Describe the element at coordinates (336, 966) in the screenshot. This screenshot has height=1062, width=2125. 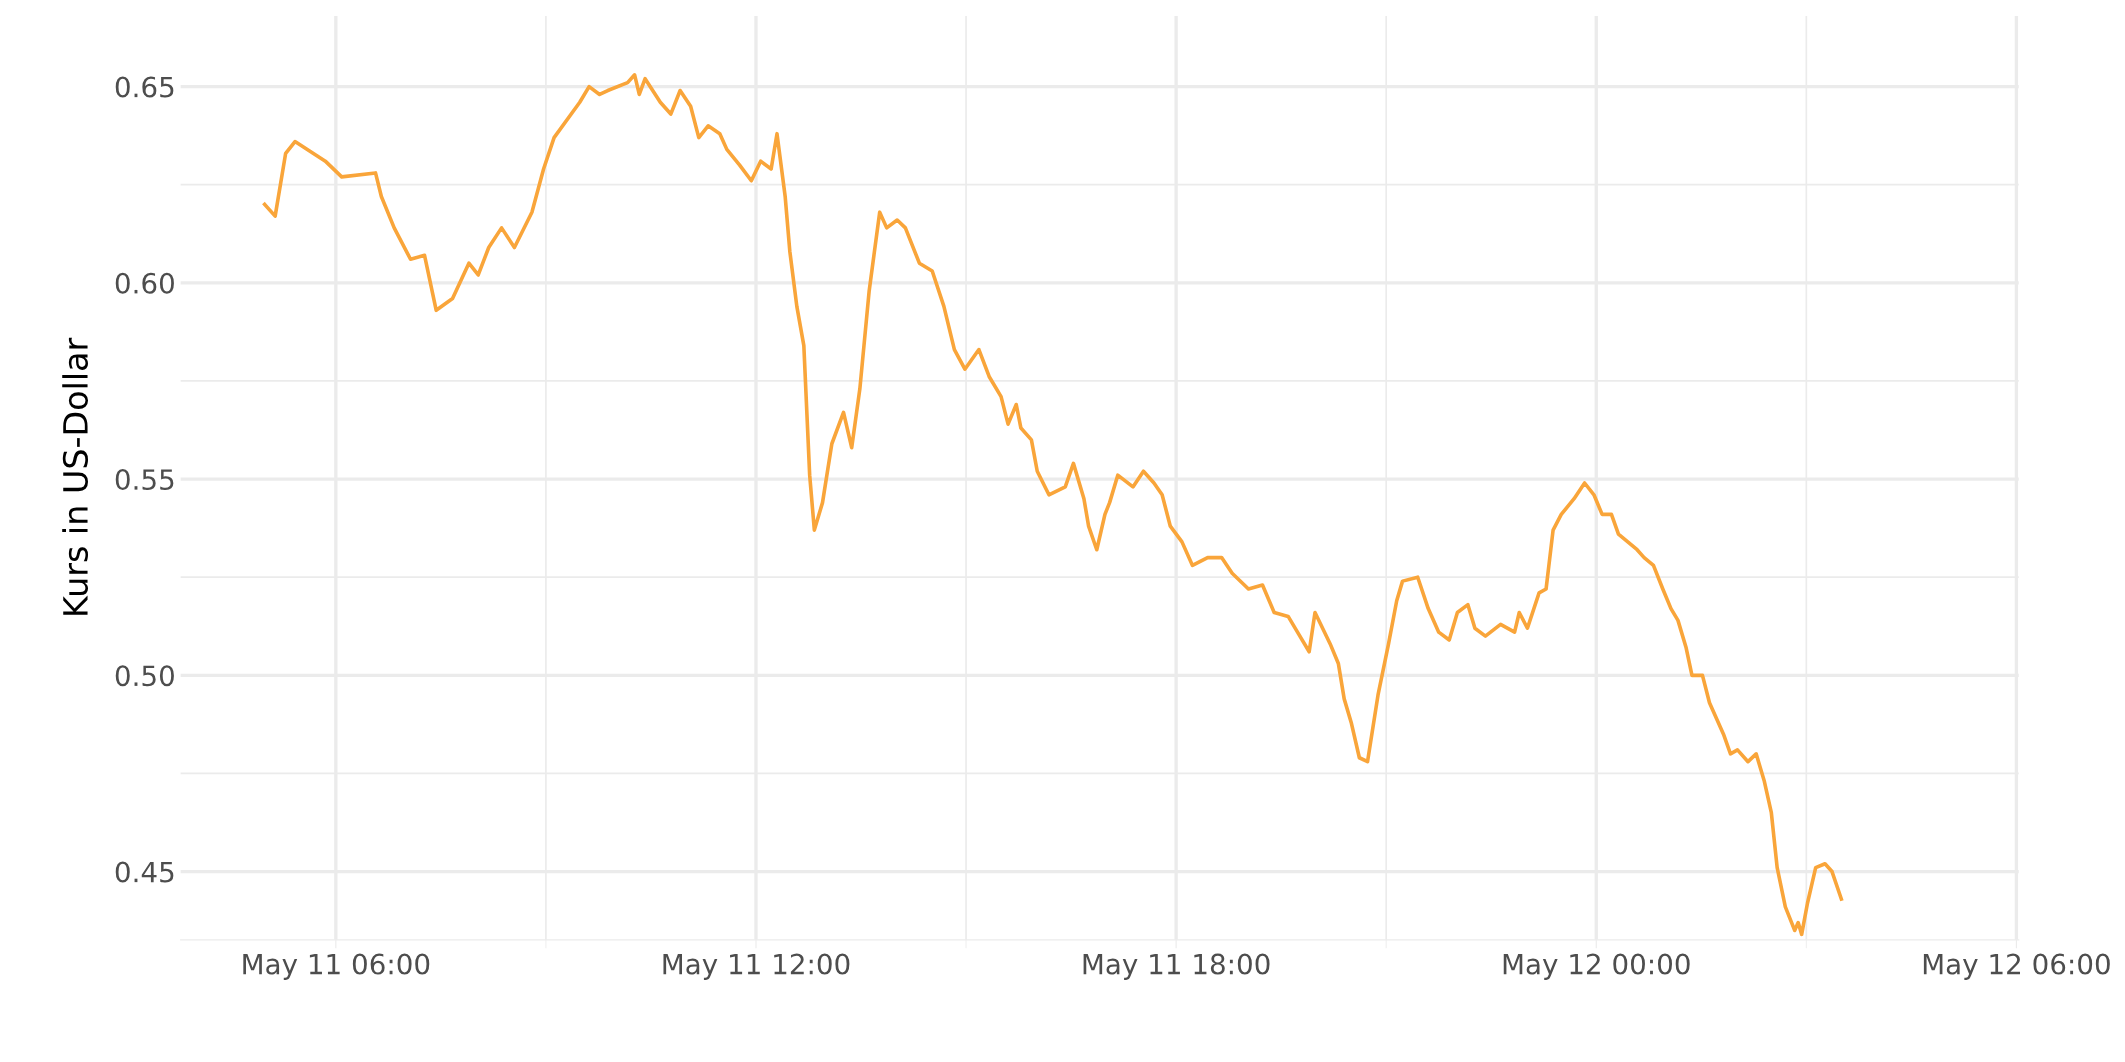
I see `x-tick-label: May 11 06:00` at that location.